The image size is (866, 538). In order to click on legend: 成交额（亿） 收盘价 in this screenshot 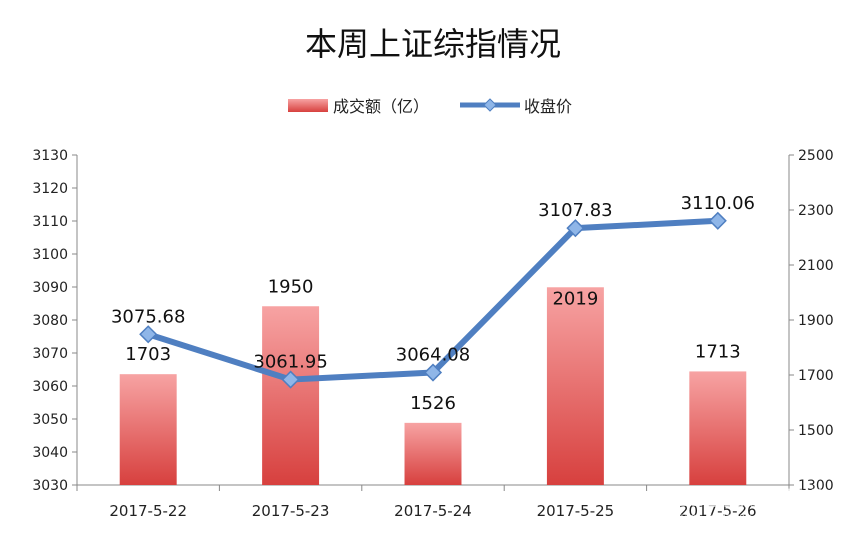, I will do `click(430, 106)`.